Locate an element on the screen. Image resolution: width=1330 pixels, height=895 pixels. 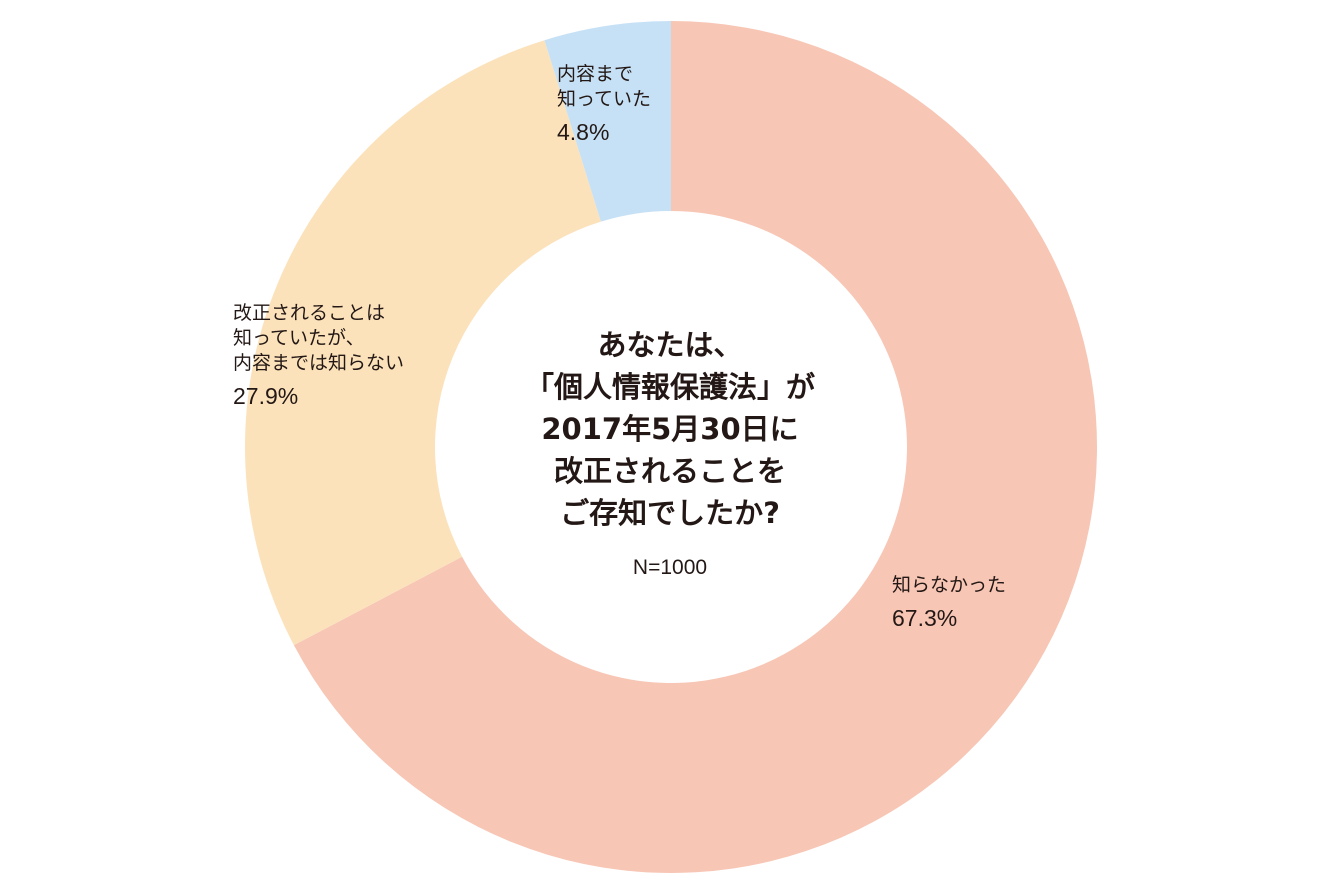
slice-label-did-not-know: 知らなかった 67.3% is located at coordinates (949, 602).